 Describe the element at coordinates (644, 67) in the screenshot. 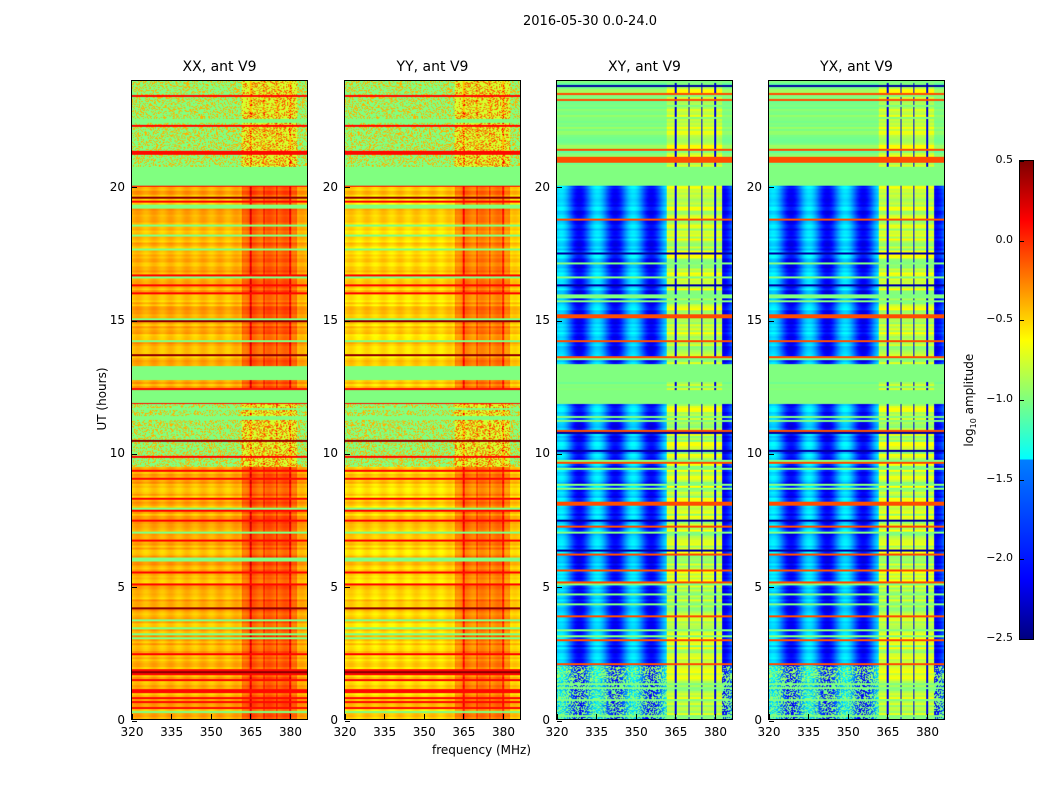

I see `panel-title: XY, ant V9` at that location.